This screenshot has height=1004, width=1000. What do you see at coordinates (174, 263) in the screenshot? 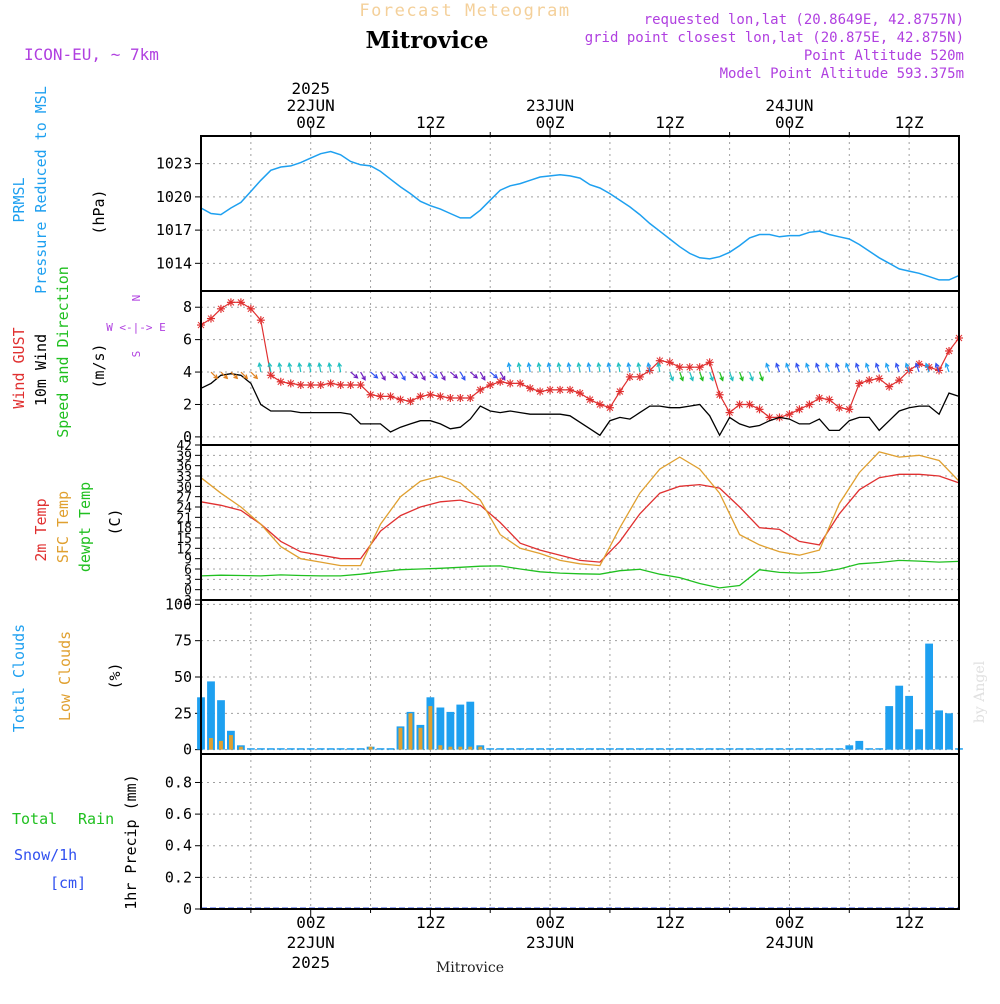
I see `y-tick-label: 1014` at bounding box center [174, 263].